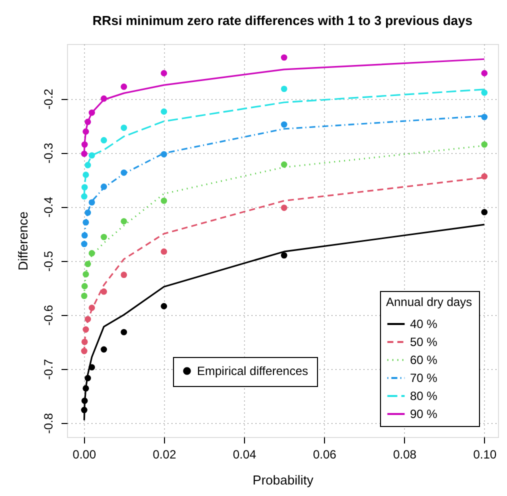 The width and height of the screenshot is (507, 496). I want to click on x-tick-label: 0.04, so click(244, 455).